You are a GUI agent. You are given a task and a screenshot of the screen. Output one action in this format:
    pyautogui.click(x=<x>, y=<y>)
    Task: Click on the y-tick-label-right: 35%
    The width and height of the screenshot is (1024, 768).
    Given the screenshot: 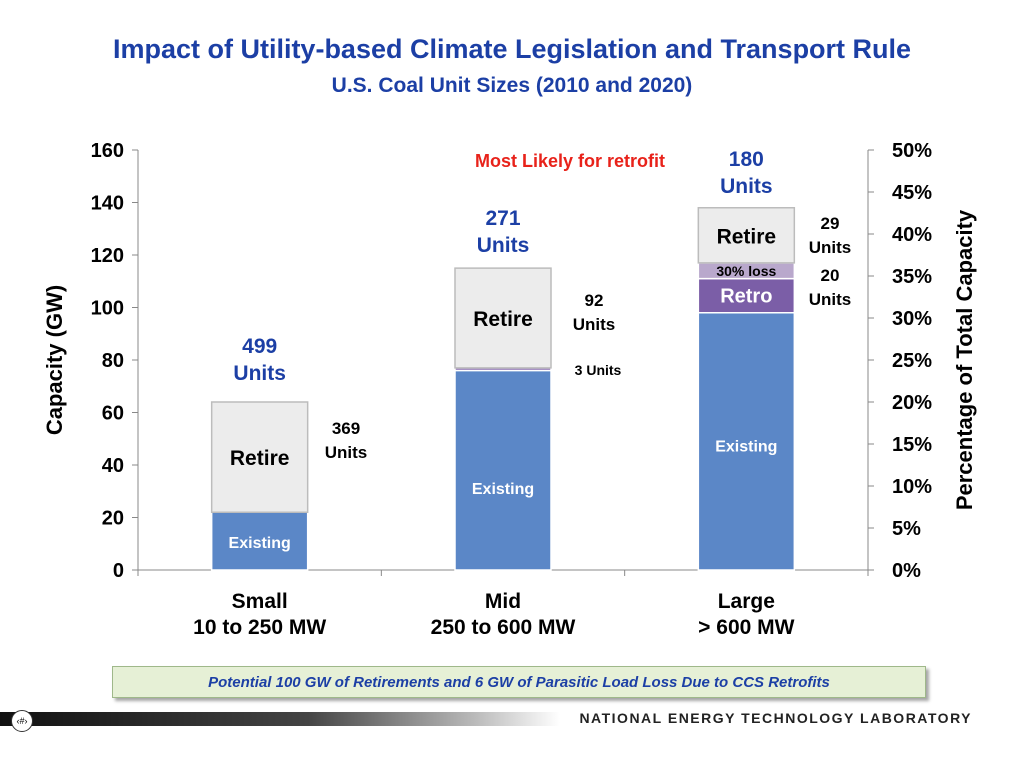 What is the action you would take?
    pyautogui.click(x=912, y=277)
    